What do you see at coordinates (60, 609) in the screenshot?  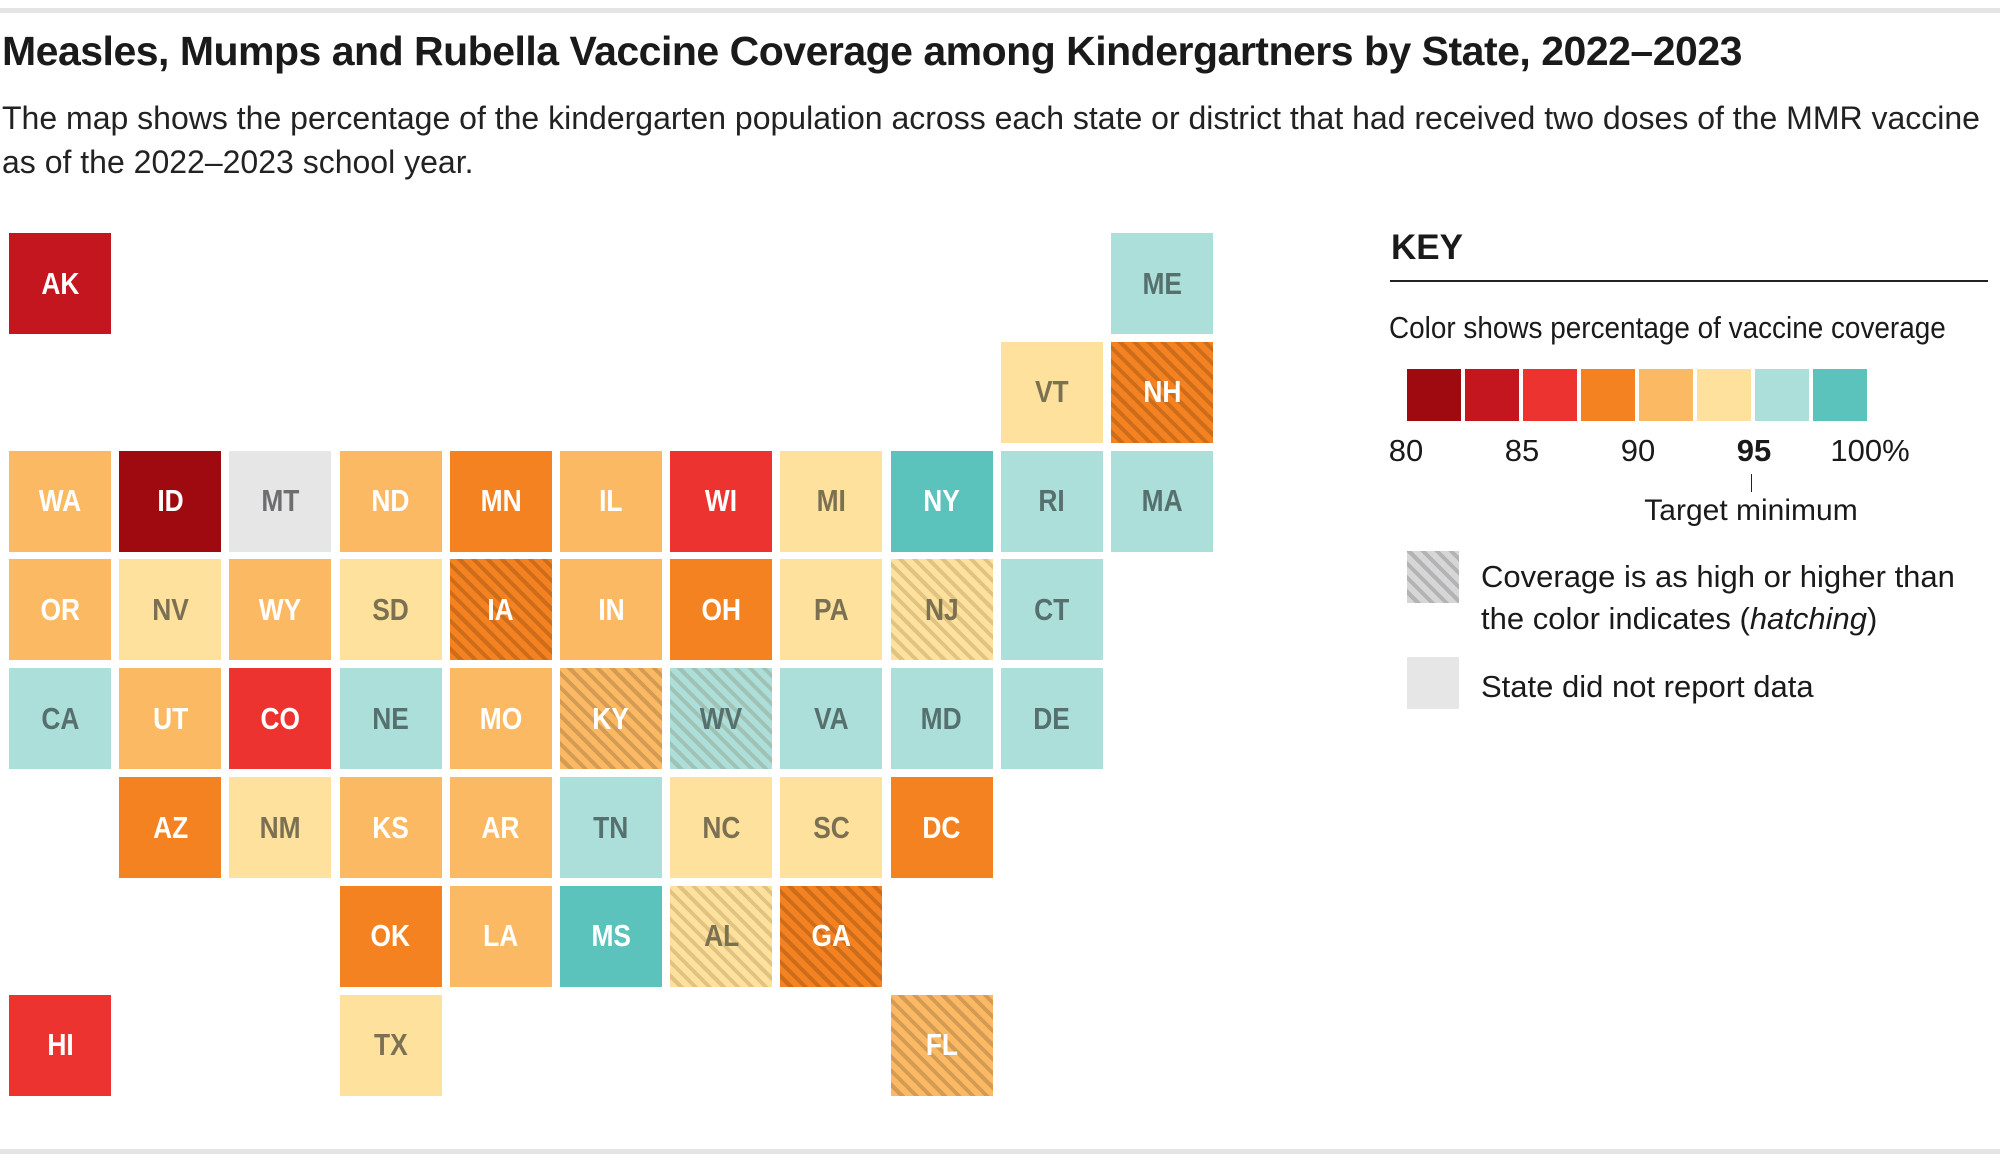 I see `state-label: OR` at bounding box center [60, 609].